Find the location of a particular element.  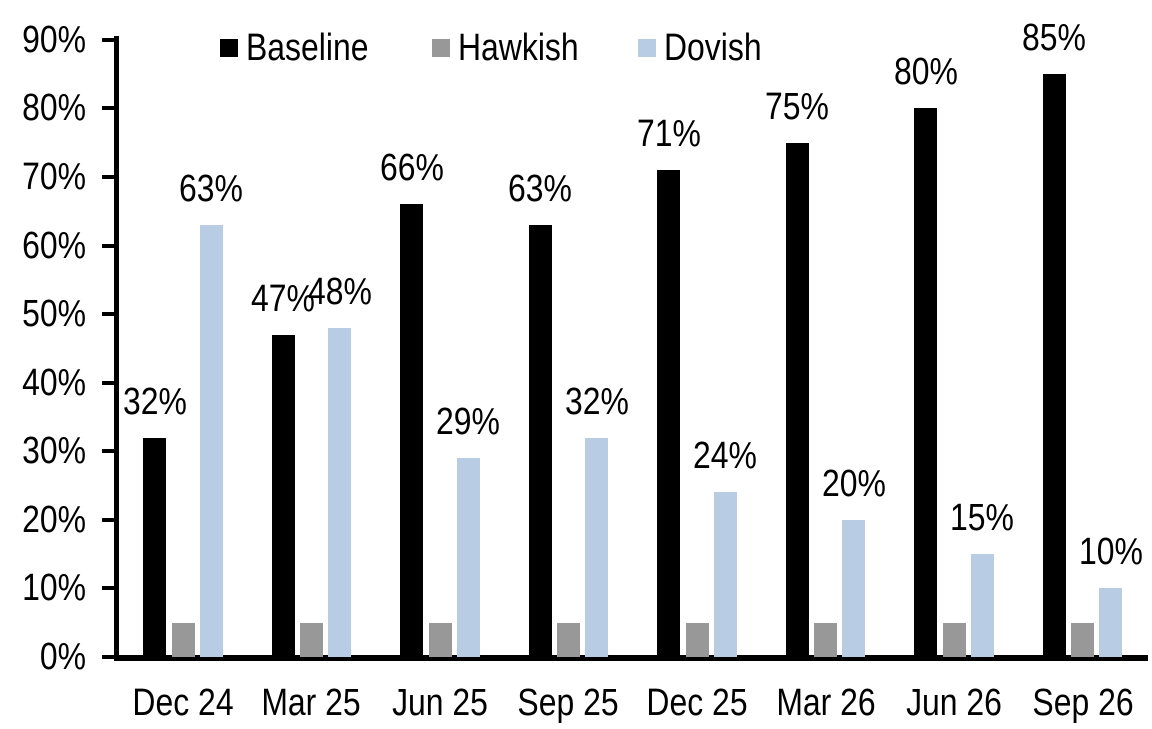

legend-label-hawkish: Hawkish is located at coordinates (518, 48).